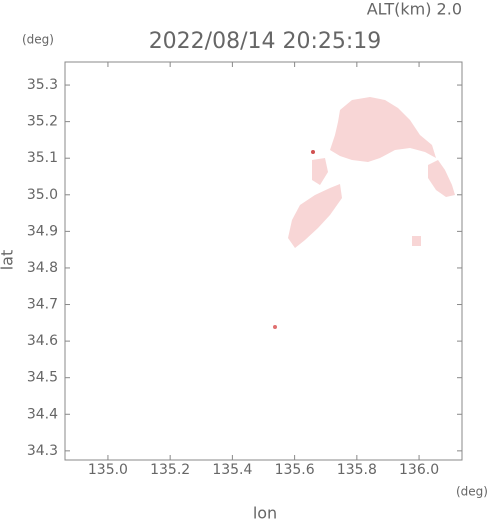  I want to click on x-axis-label: lon, so click(265, 512).